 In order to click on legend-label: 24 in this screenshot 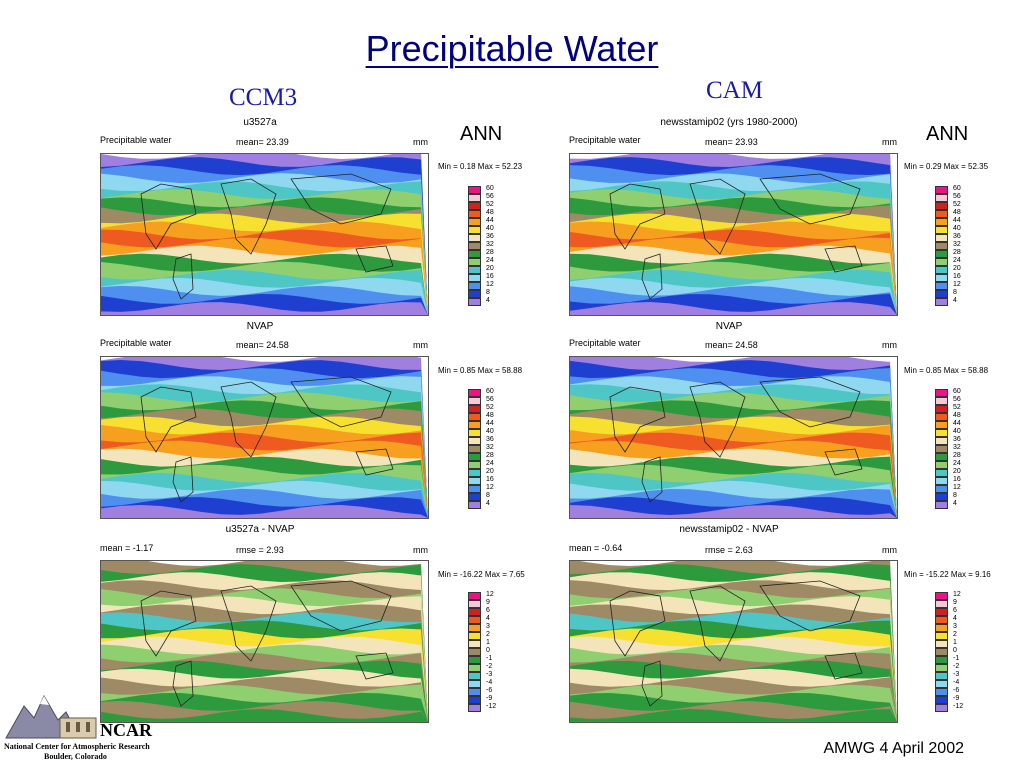, I will do `click(490, 260)`.